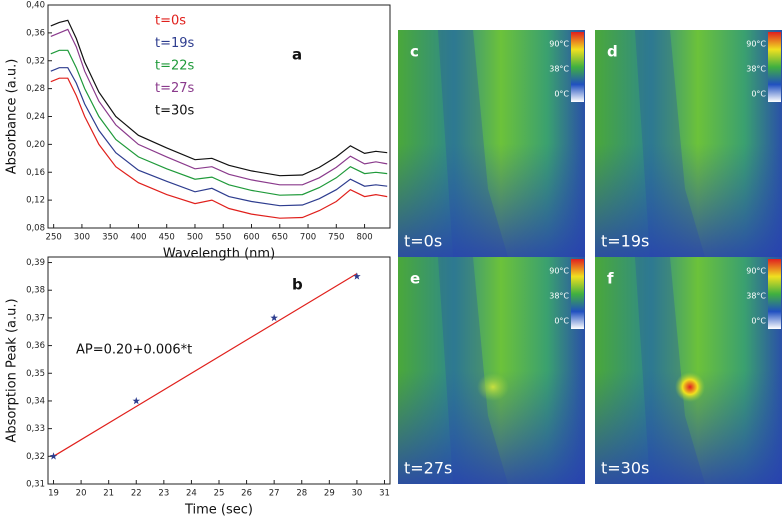  I want to click on fit-equation: AP=0.20+0.006*t, so click(134, 350).